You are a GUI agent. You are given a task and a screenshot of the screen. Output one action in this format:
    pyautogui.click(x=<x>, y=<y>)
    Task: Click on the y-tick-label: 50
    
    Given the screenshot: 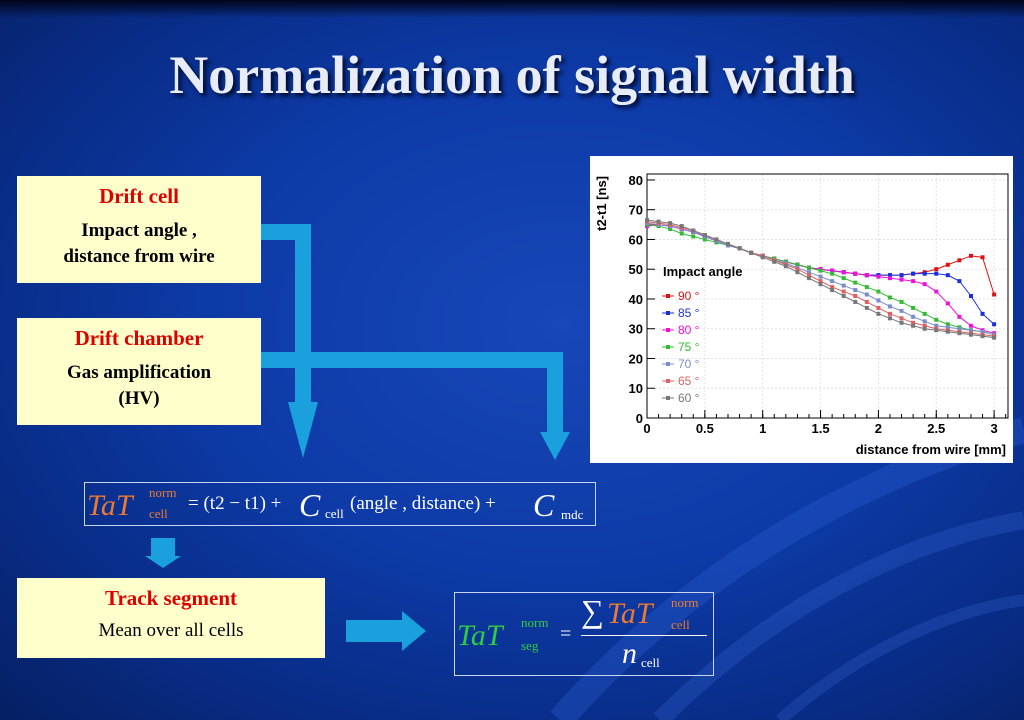 What is the action you would take?
    pyautogui.click(x=636, y=269)
    